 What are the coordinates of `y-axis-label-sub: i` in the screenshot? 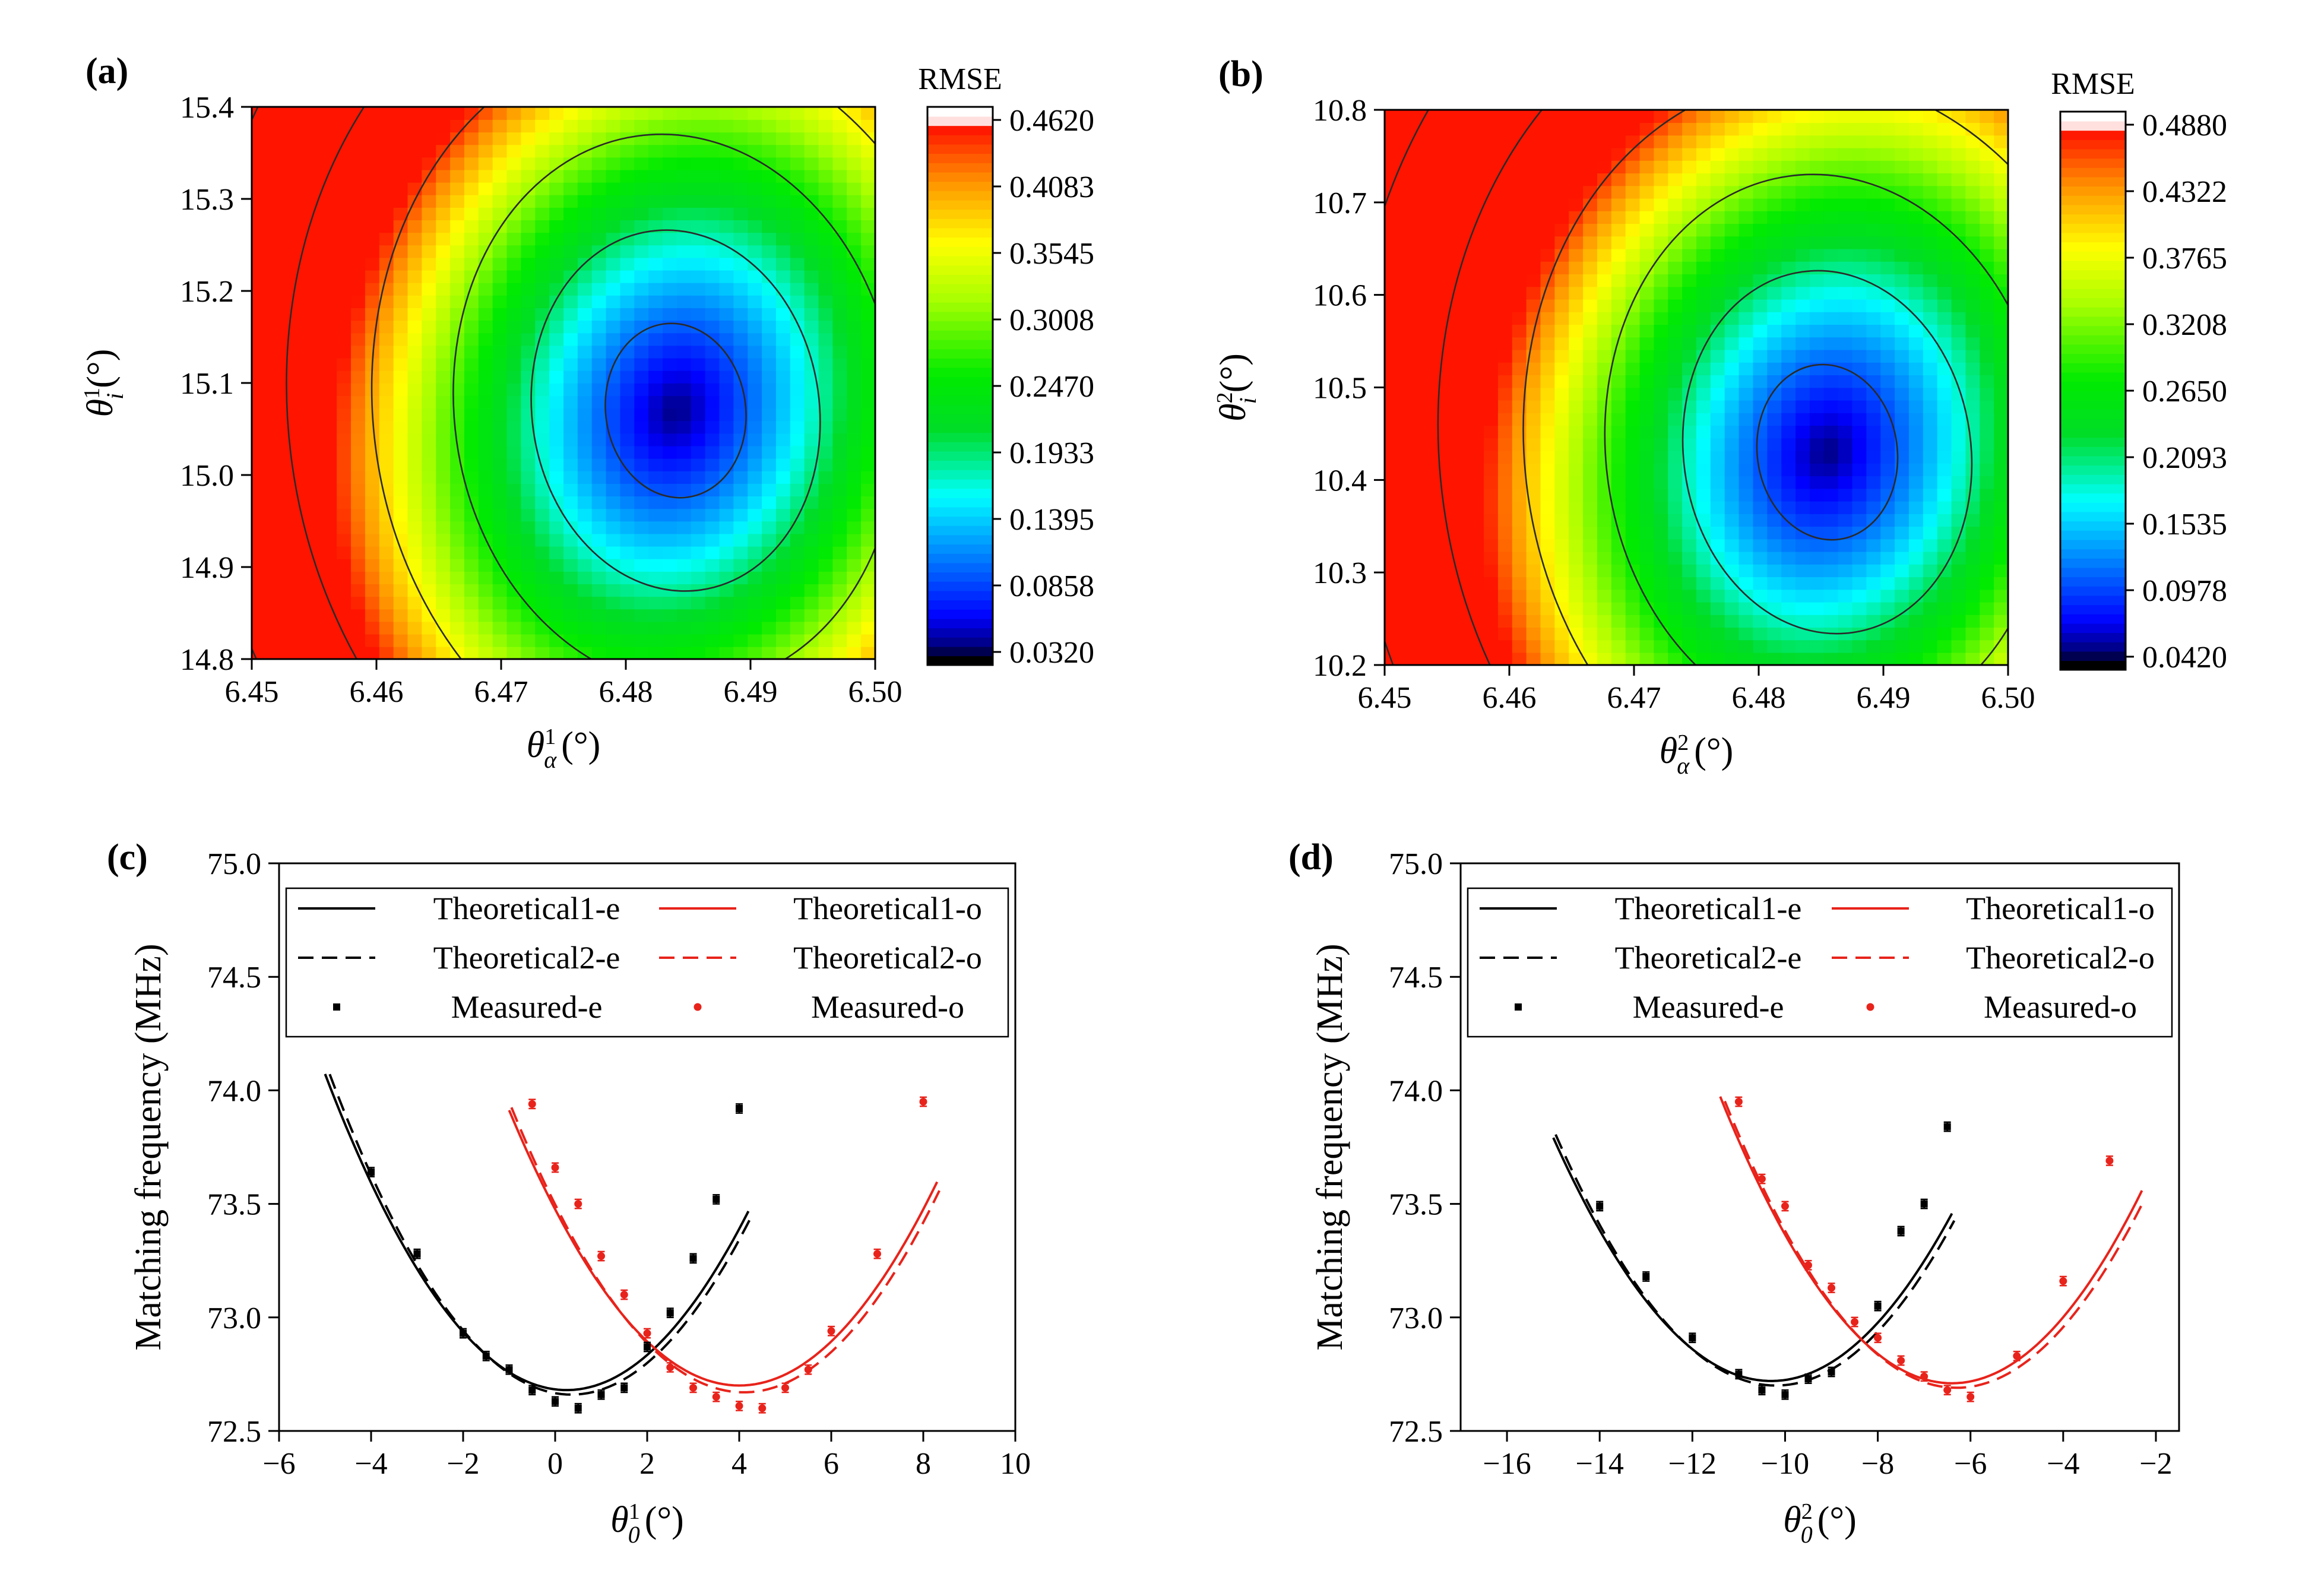 It's located at (1247, 400).